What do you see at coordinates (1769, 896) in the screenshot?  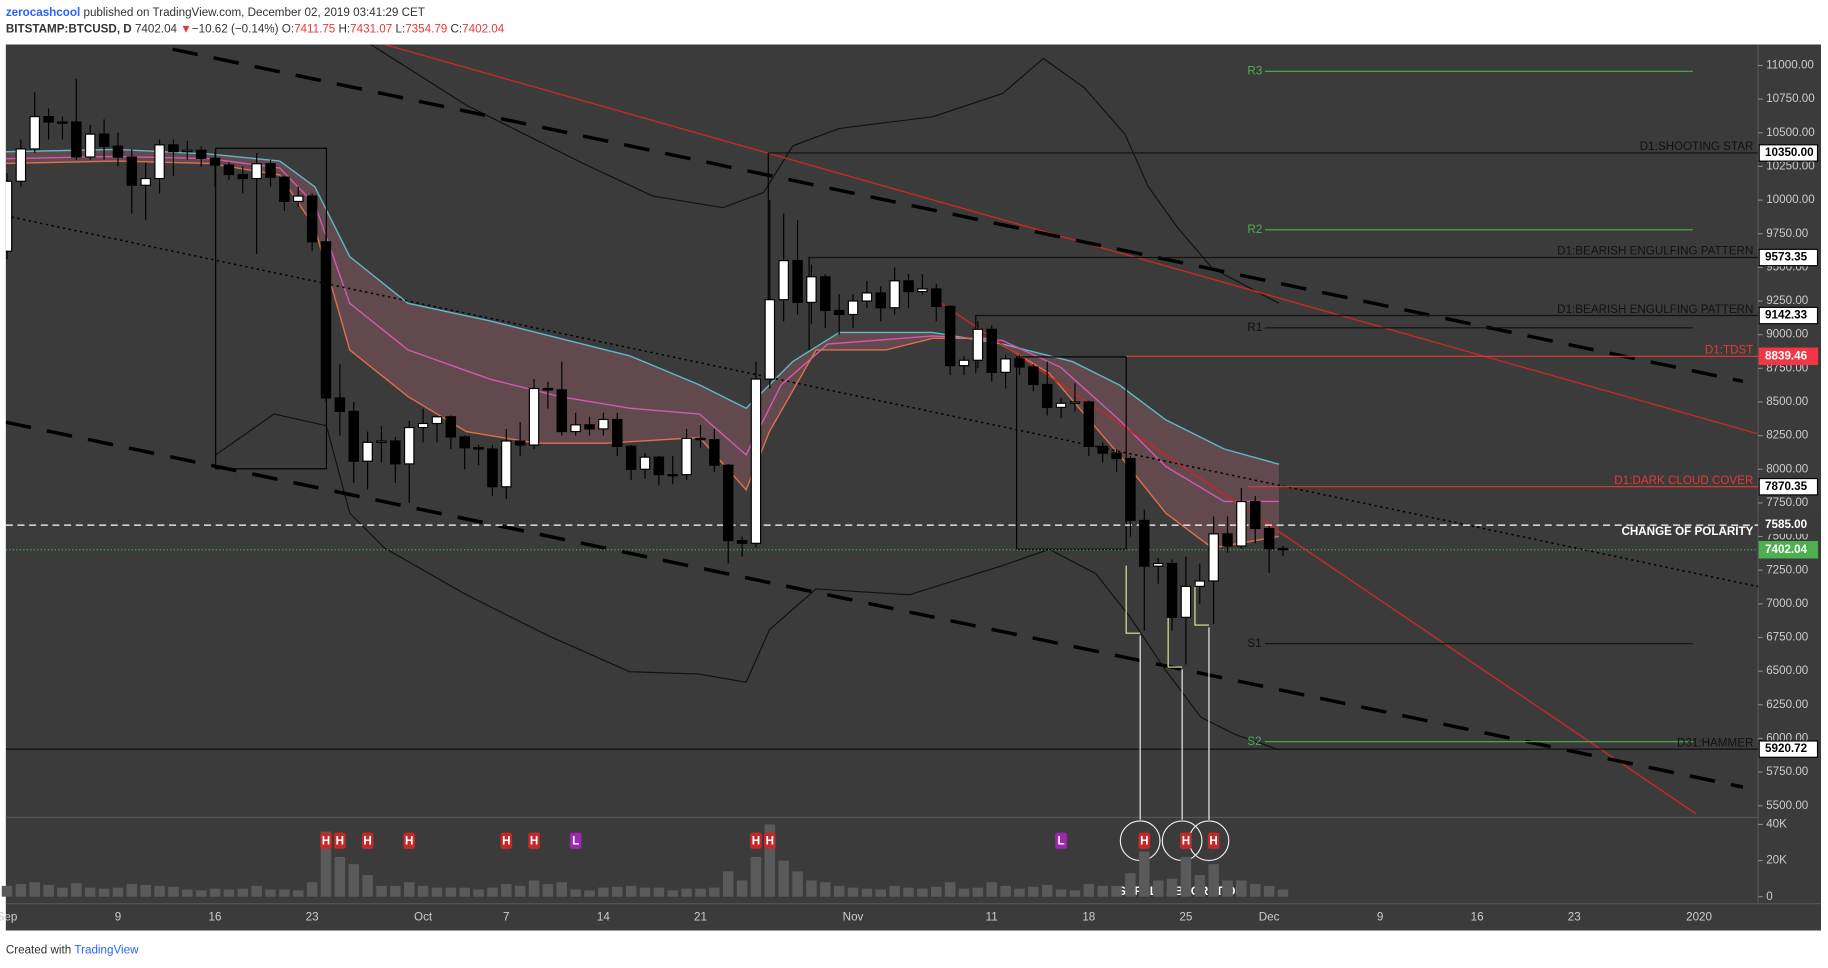 I see `y2-tick-label: 0` at bounding box center [1769, 896].